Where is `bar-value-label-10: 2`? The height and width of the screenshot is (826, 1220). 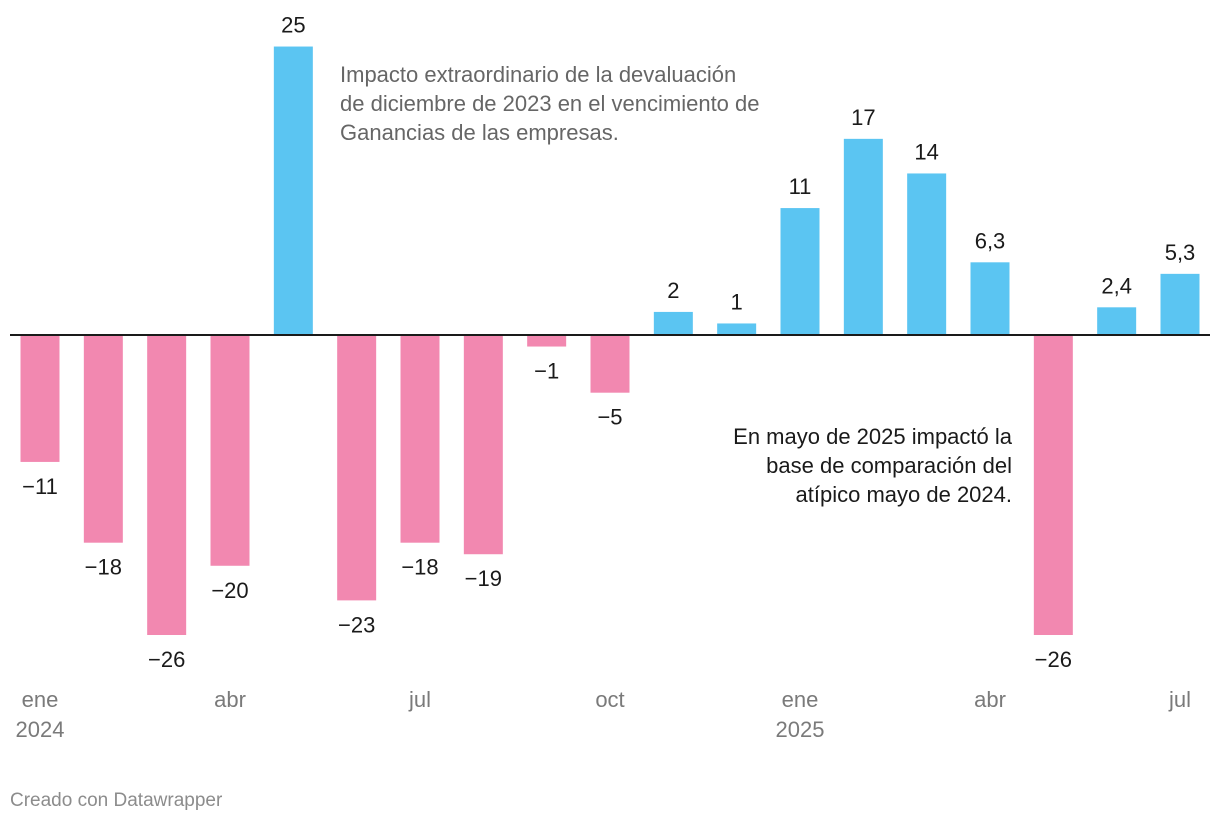
bar-value-label-10: 2 is located at coordinates (673, 290).